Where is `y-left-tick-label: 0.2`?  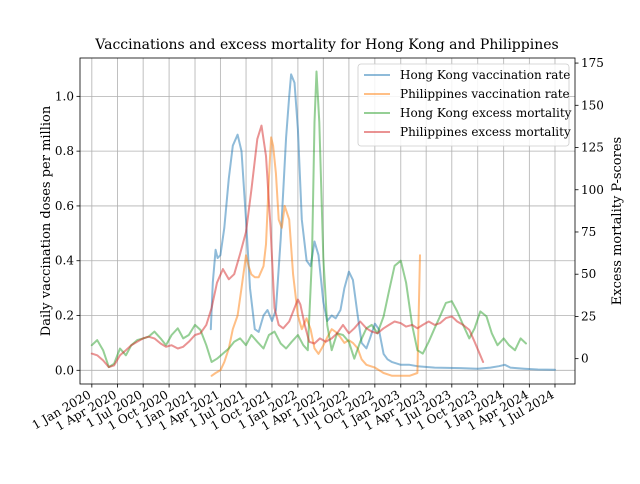
y-left-tick-label: 0.2 is located at coordinates (64, 316).